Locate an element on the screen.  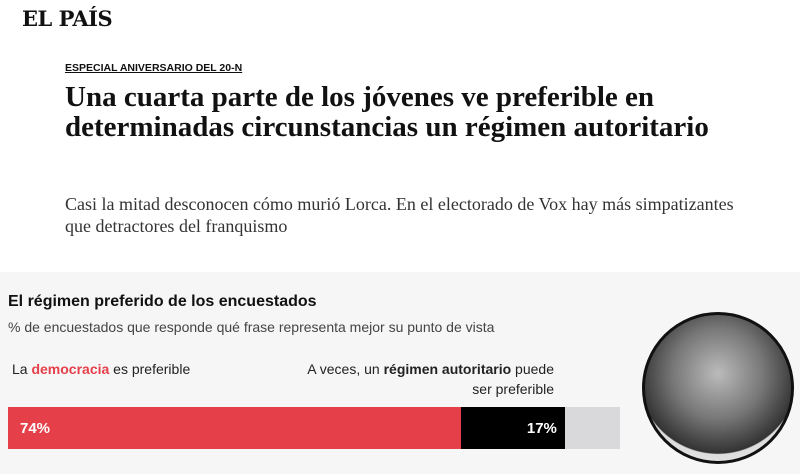
bar-value-label: 17% is located at coordinates (541, 428).